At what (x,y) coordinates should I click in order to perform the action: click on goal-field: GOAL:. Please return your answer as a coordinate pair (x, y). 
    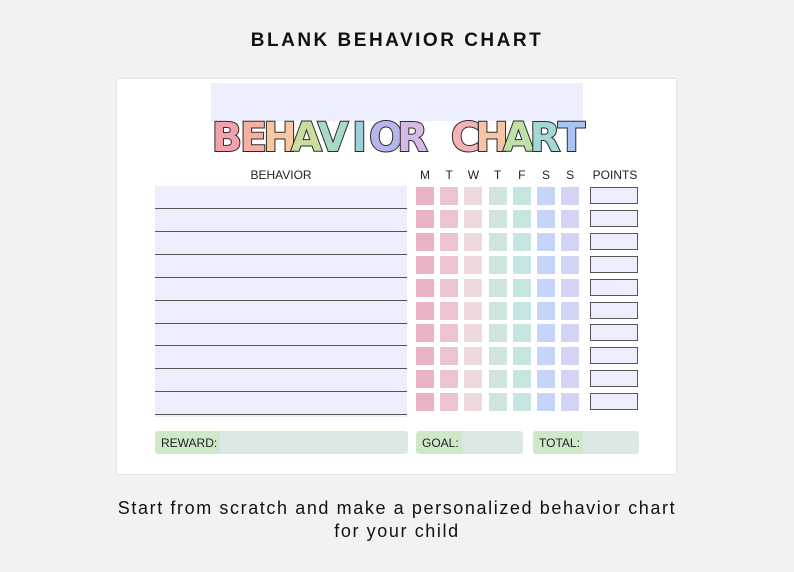
    Looking at the image, I should click on (469, 442).